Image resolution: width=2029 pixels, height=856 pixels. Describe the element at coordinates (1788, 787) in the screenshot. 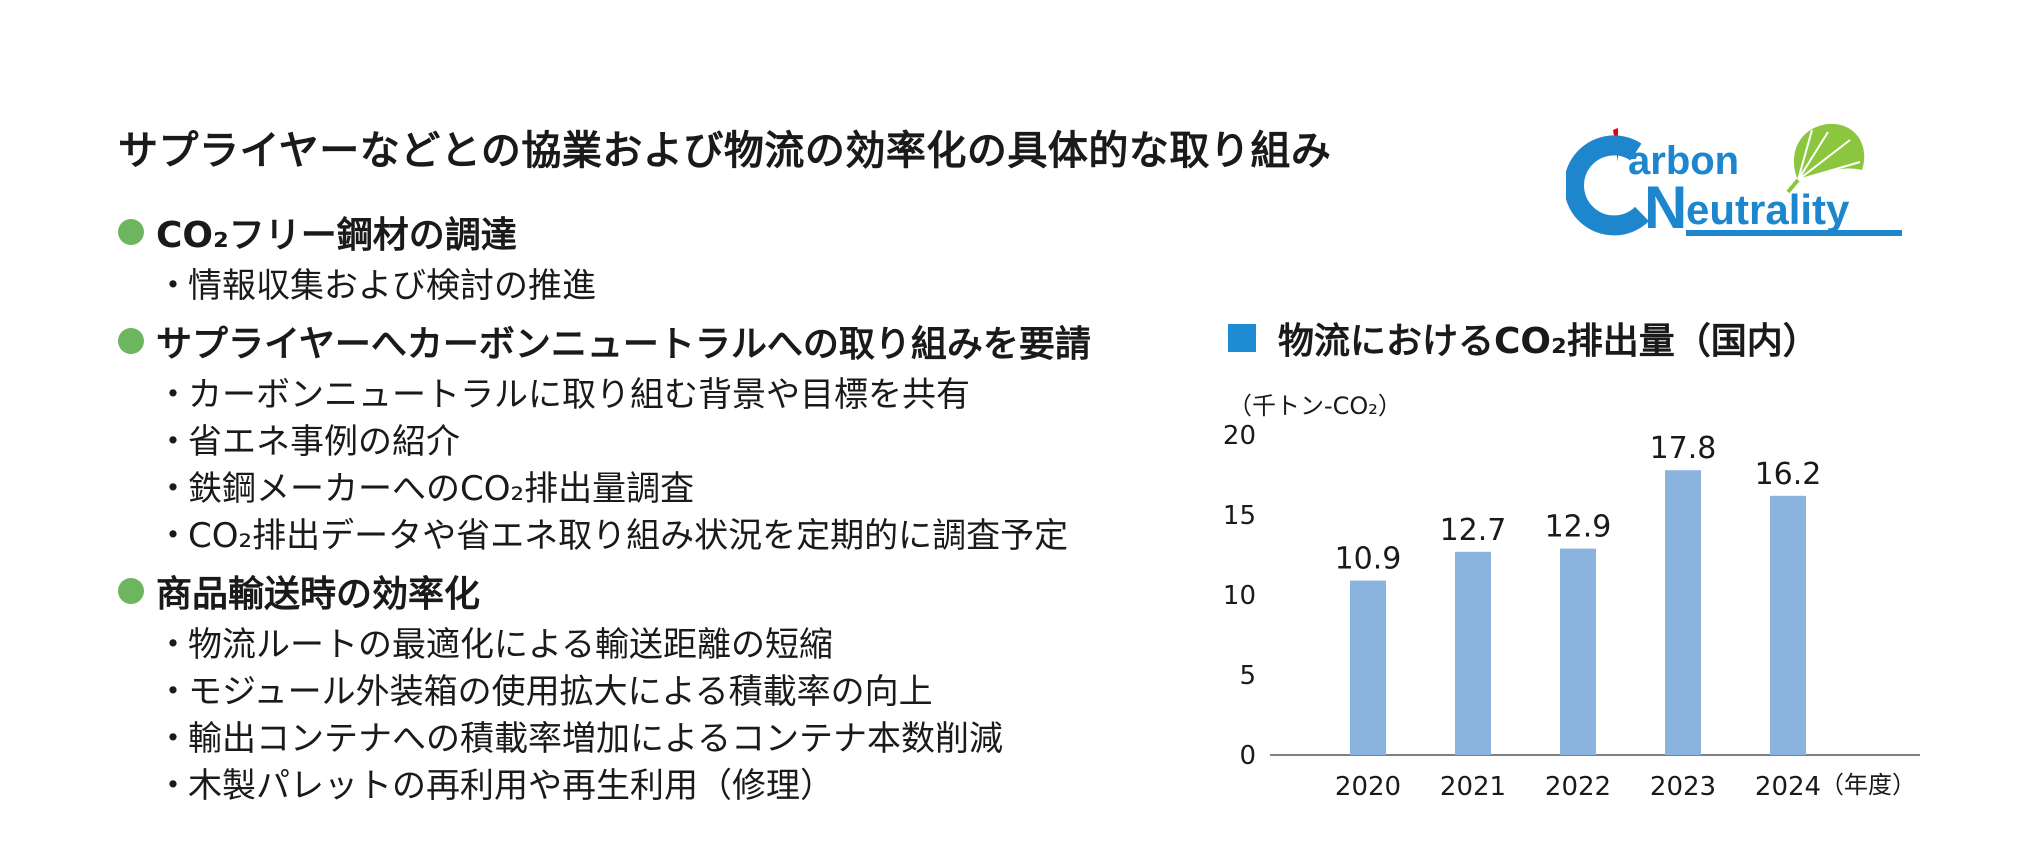

I see `x-tick-label: 2024` at that location.